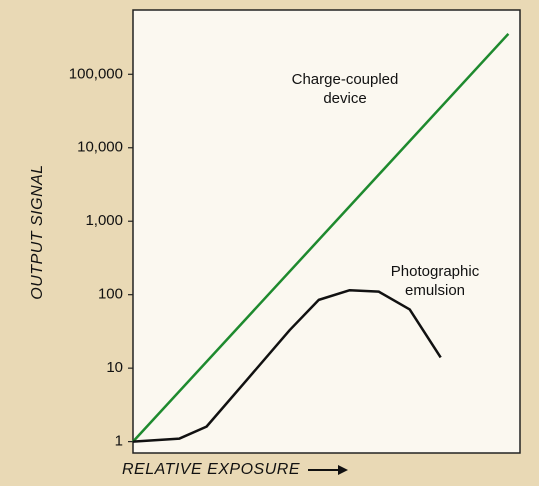 This screenshot has width=539, height=486. I want to click on y-axis-label: OUTPUT SIGNAL, so click(37, 231).